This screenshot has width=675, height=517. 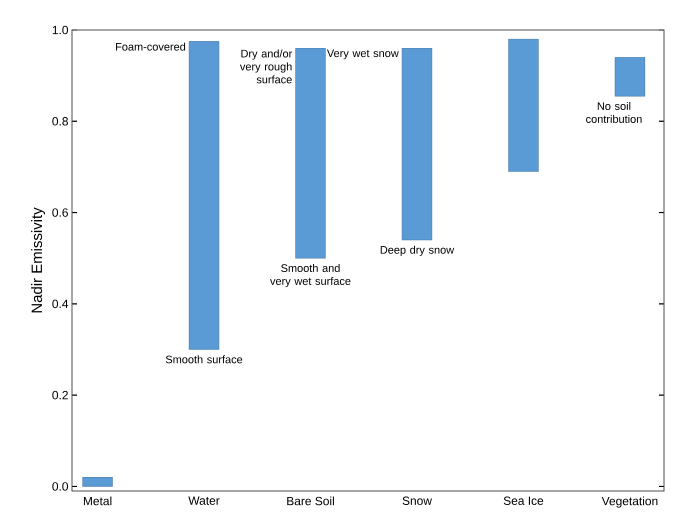 What do you see at coordinates (310, 276) in the screenshot?
I see `annotation: Smooth and very wet surface` at bounding box center [310, 276].